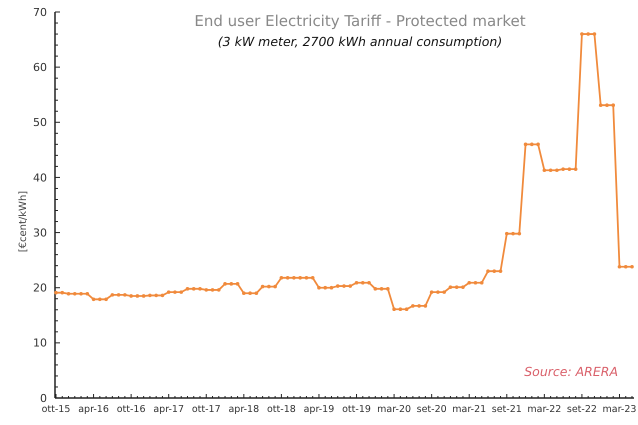  Describe the element at coordinates (571, 371) in the screenshot. I see `annotation: Source: ARERA` at that location.